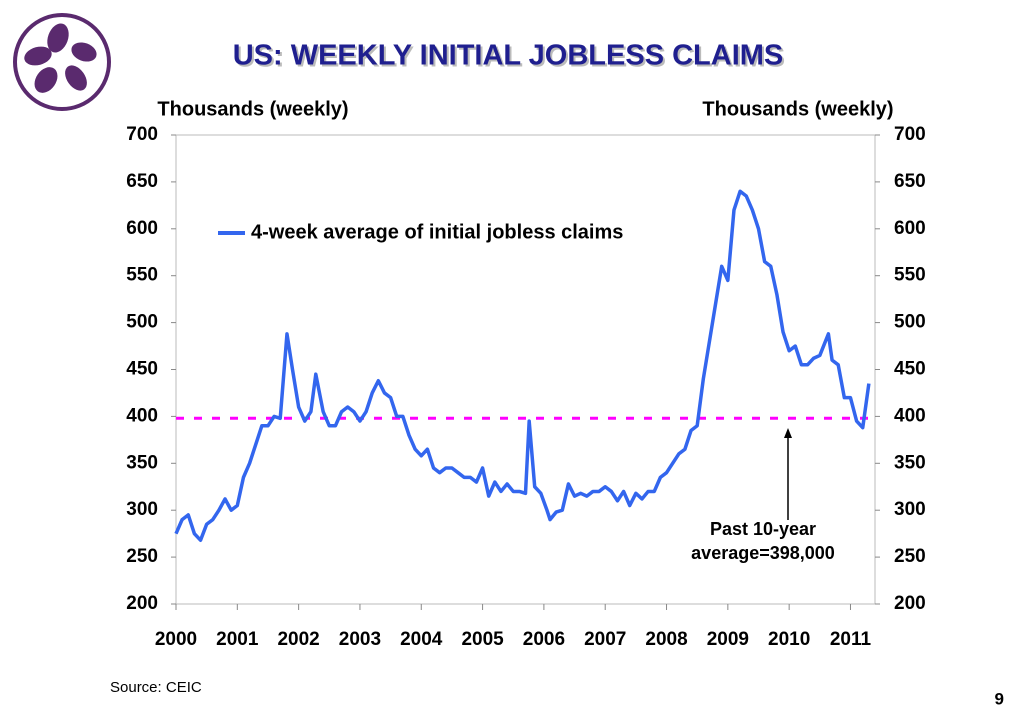 Image resolution: width=1024 pixels, height=720 pixels. I want to click on legend-label: 4-week average of initial jobless claims, so click(437, 232).